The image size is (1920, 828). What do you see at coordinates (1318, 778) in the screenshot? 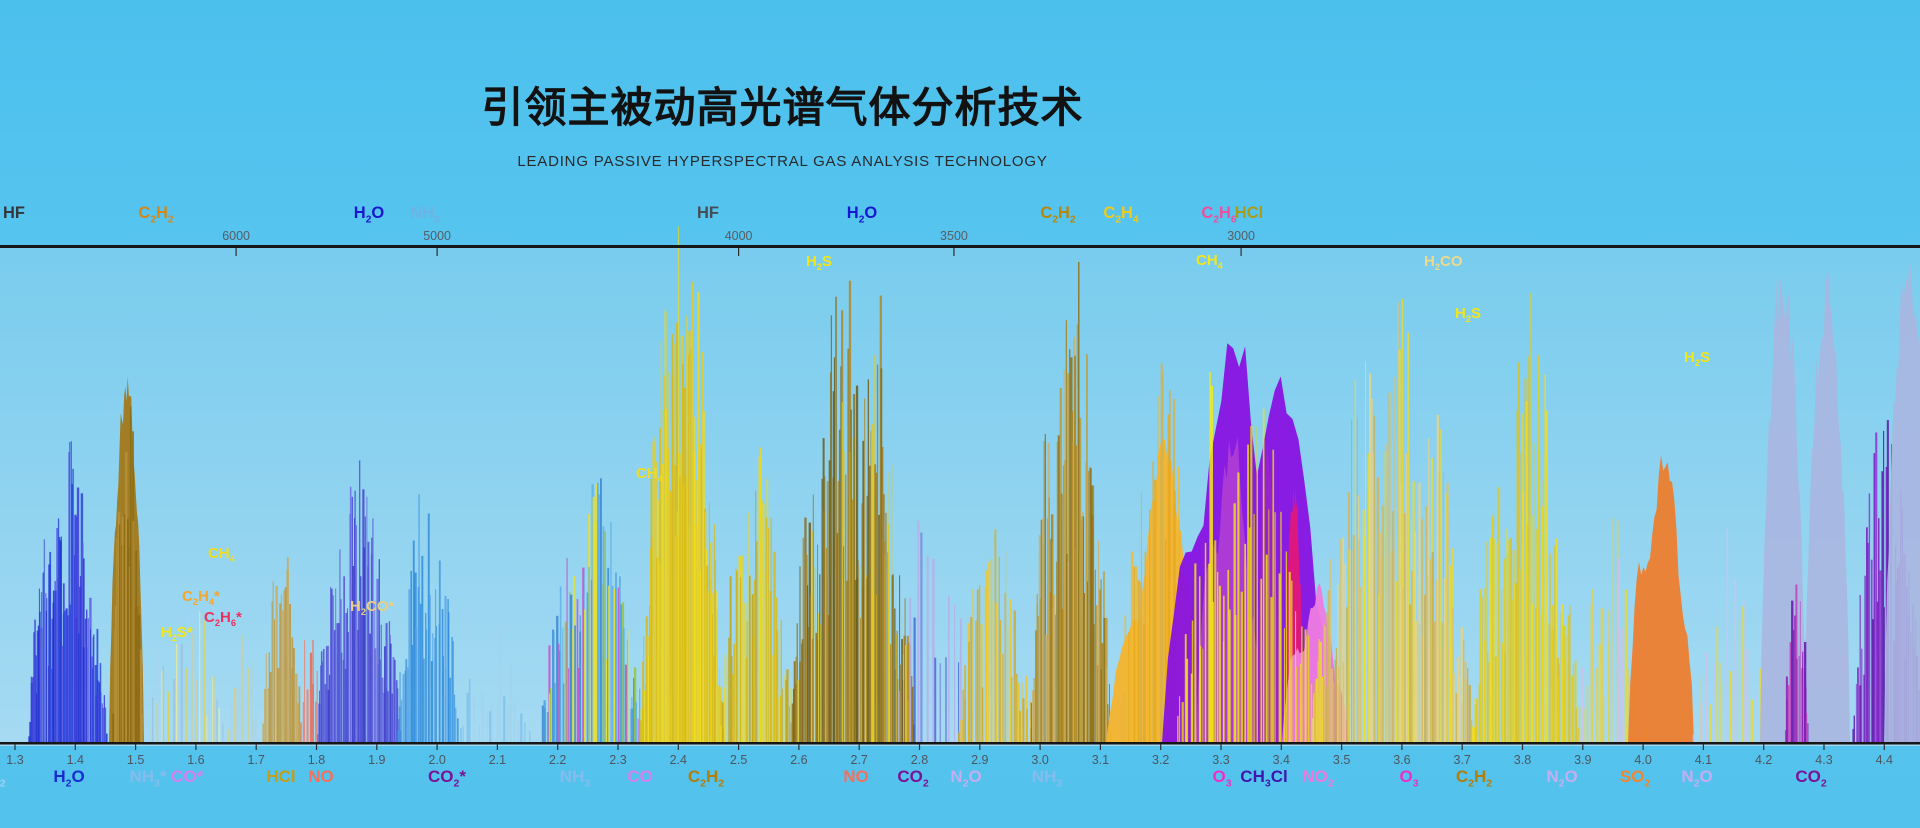
I see `gas-label: NO2` at bounding box center [1318, 778].